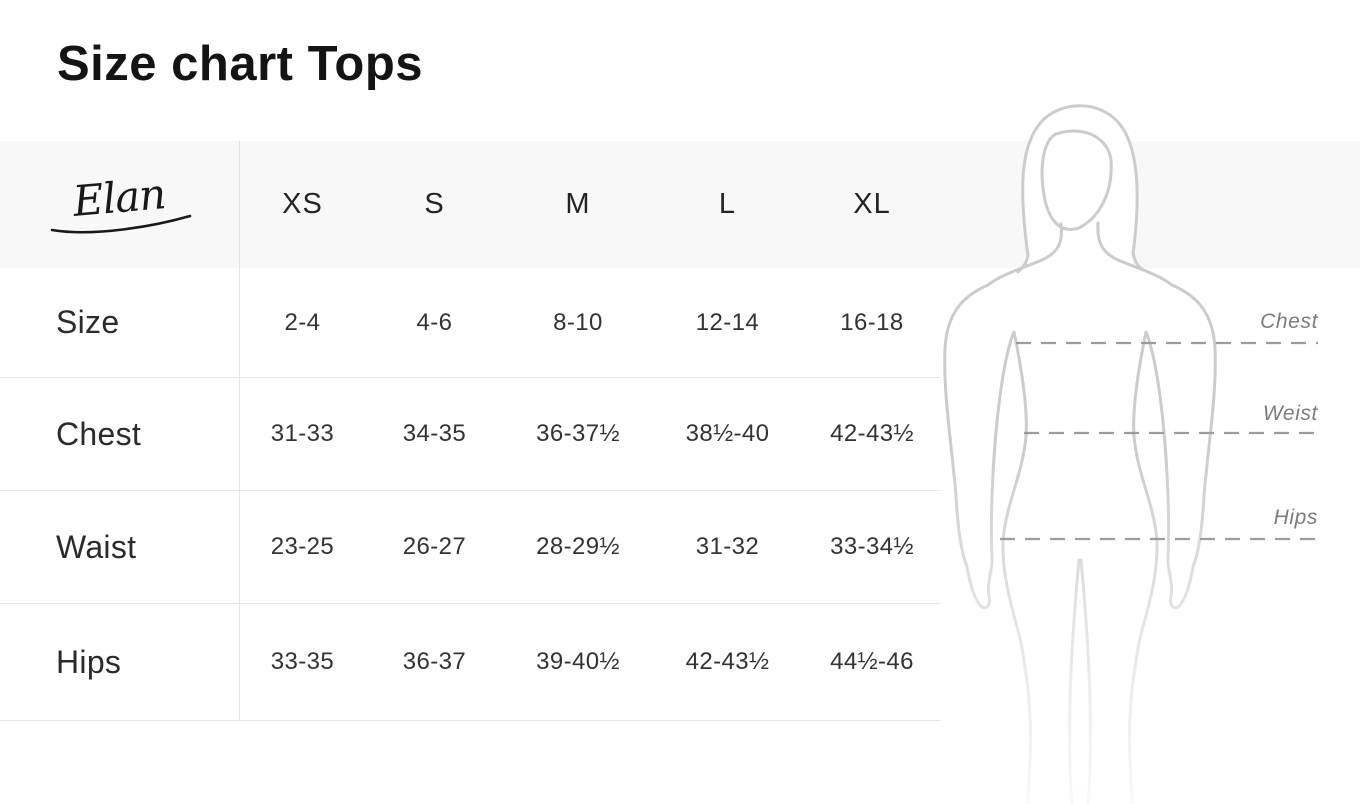 This screenshot has width=1360, height=804. I want to click on column-header-xl: XL, so click(872, 204).